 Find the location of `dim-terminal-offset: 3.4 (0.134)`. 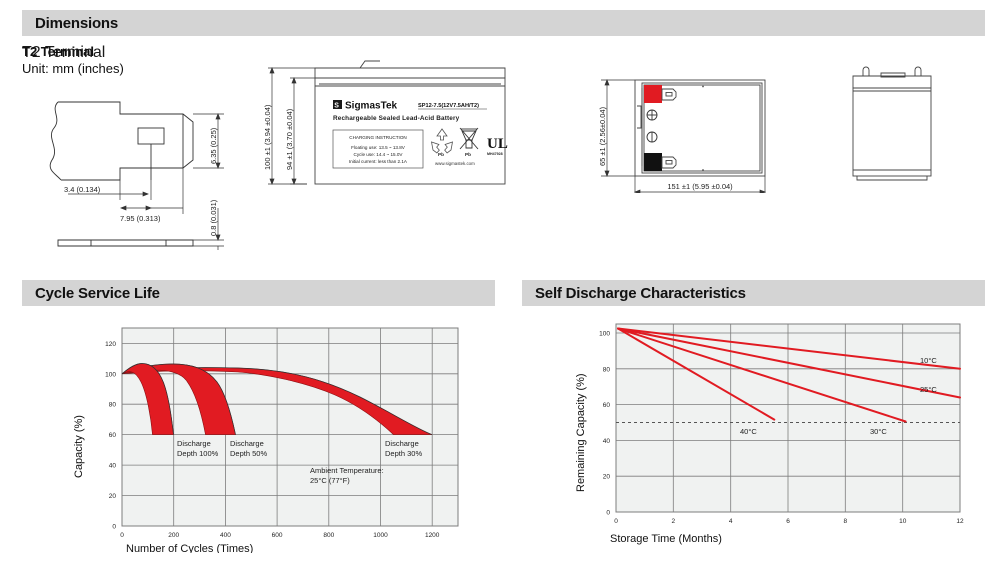

dim-terminal-offset: 3.4 (0.134) is located at coordinates (82, 189).